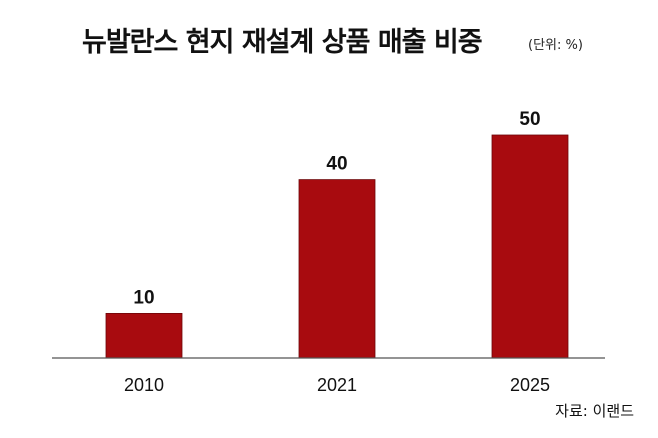  Describe the element at coordinates (529, 119) in the screenshot. I see `value-label-2025: 50` at that location.